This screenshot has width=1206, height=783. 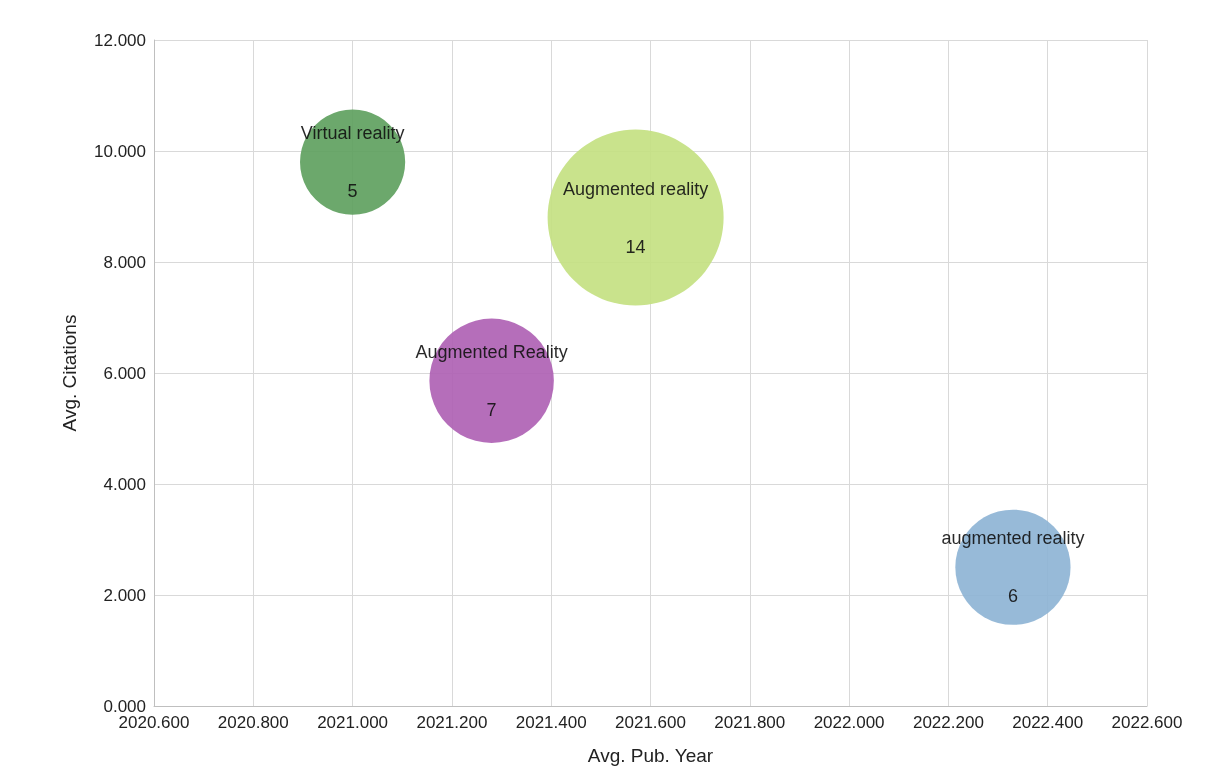 I want to click on x-tick-label: 2021.600, so click(x=650, y=722).